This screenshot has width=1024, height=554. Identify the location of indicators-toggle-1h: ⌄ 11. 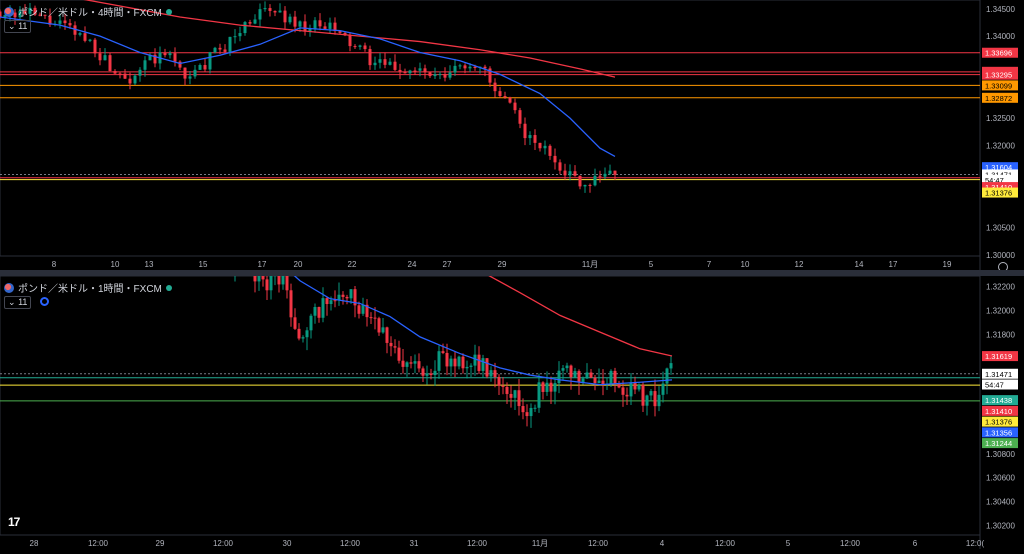
(18, 302).